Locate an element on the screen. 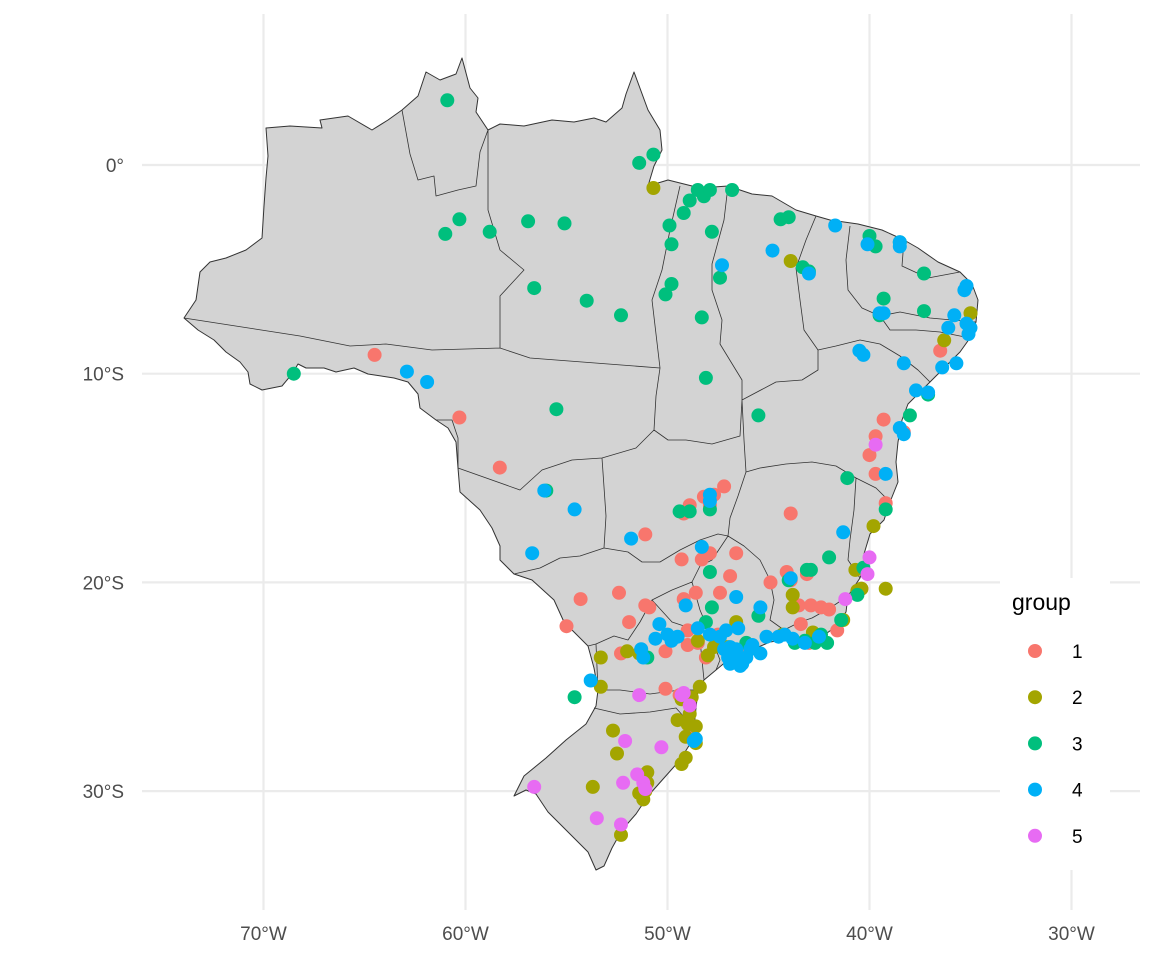 This screenshot has height=965, width=1150. legend-title: group is located at coordinates (1041, 602).